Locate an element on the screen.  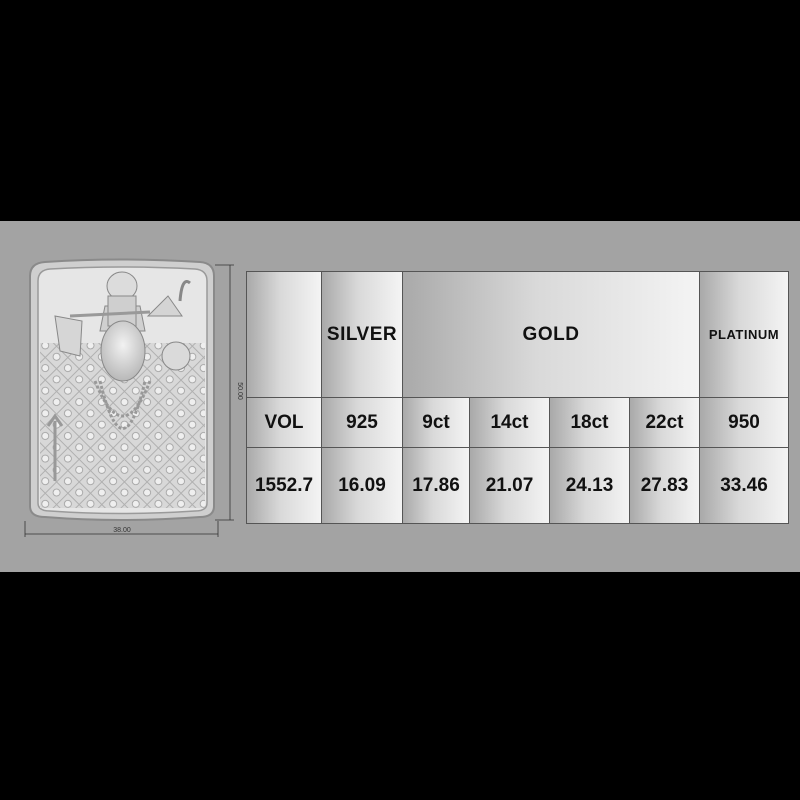
purity-cell: 9ct is located at coordinates (436, 422).